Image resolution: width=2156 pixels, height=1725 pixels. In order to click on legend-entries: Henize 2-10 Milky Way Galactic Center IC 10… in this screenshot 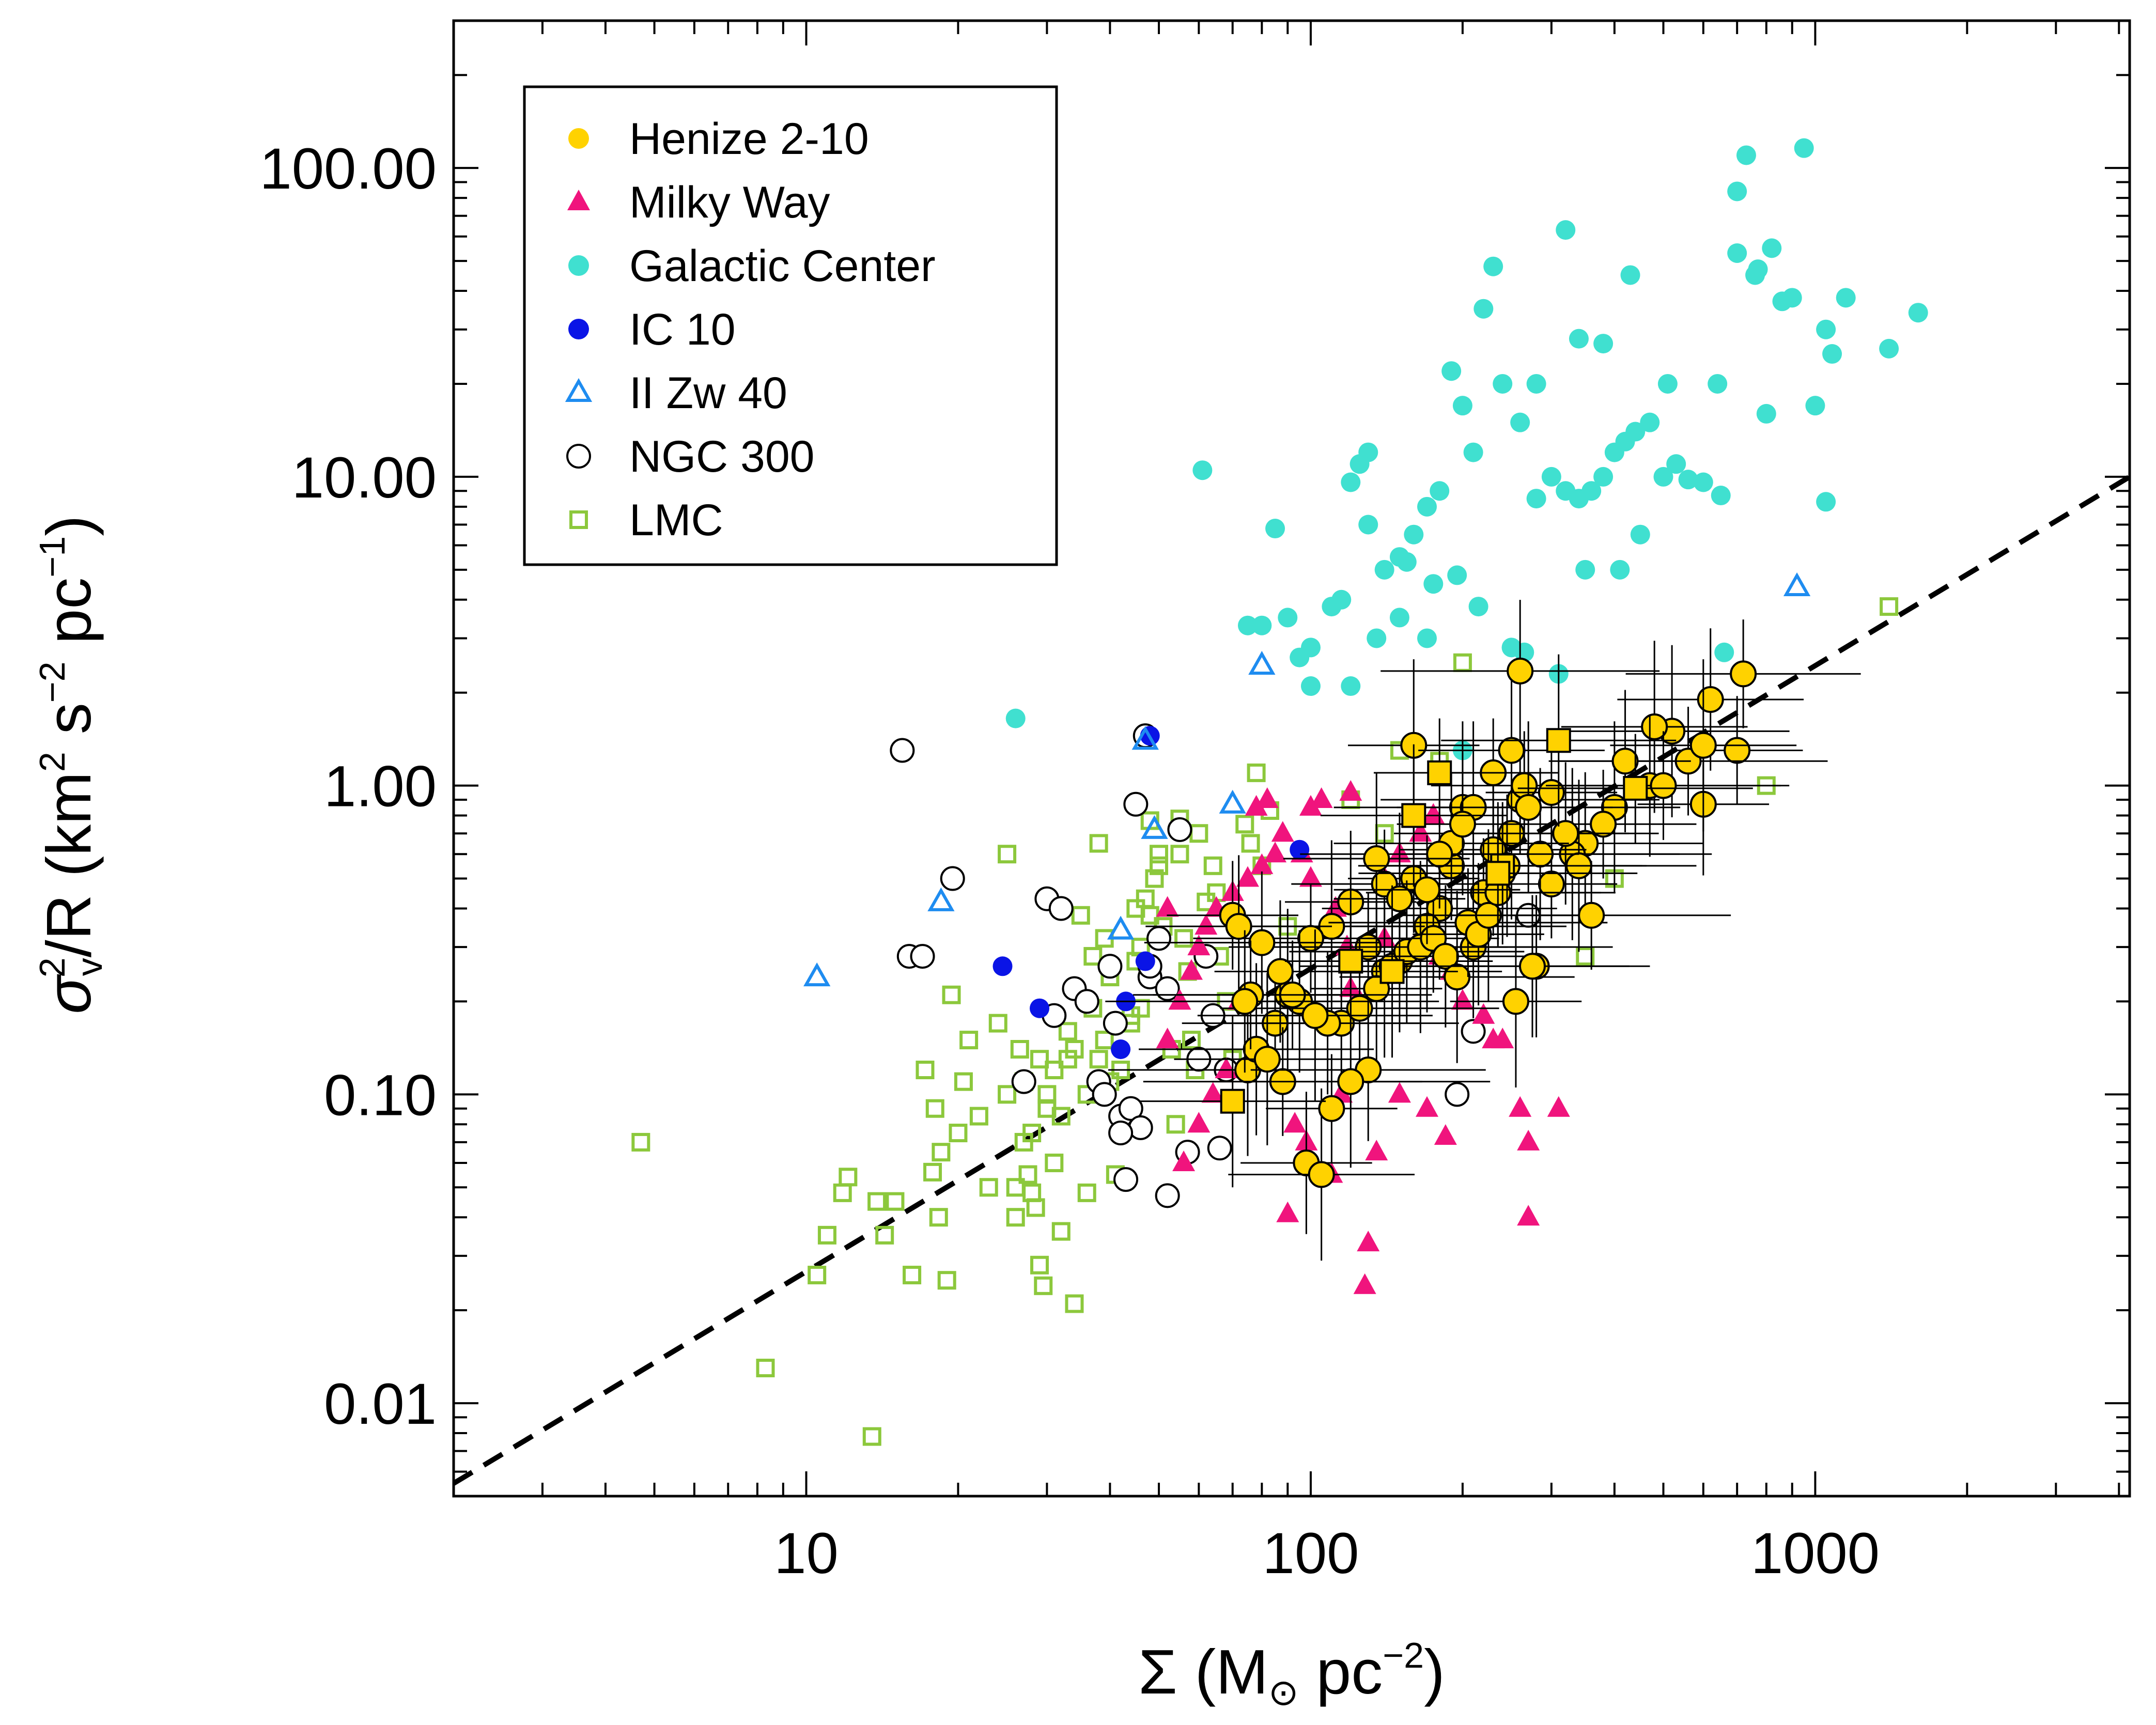, I will do `click(750, 329)`.